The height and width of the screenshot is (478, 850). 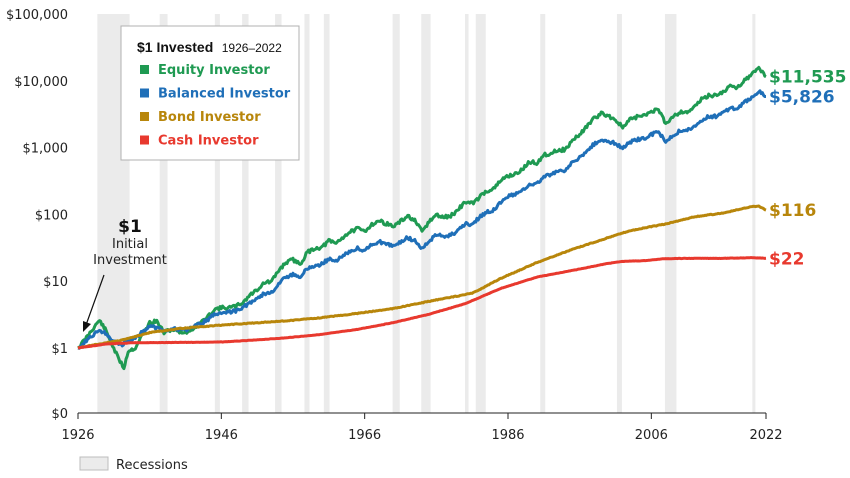 I want to click on x-tick-label-2: 1966, so click(x=364, y=435).